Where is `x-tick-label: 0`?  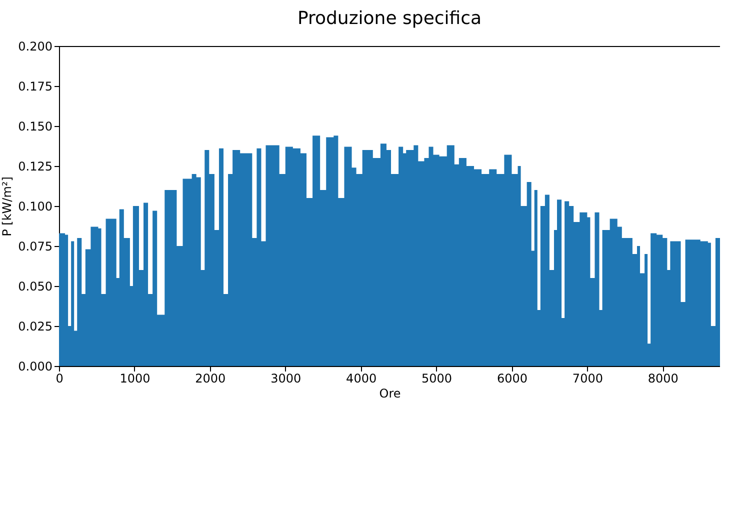
x-tick-label: 0 is located at coordinates (60, 379).